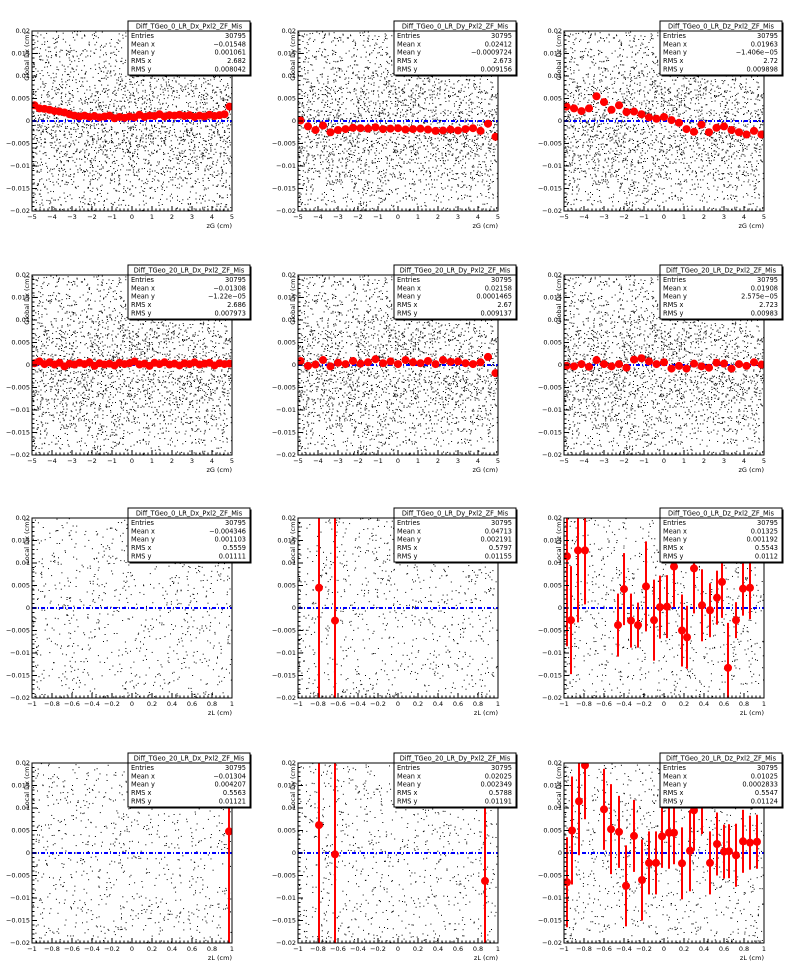 Image resolution: width=798 pixels, height=975 pixels. Describe the element at coordinates (23, 31) in the screenshot. I see `y-tick-label: 0.02` at that location.